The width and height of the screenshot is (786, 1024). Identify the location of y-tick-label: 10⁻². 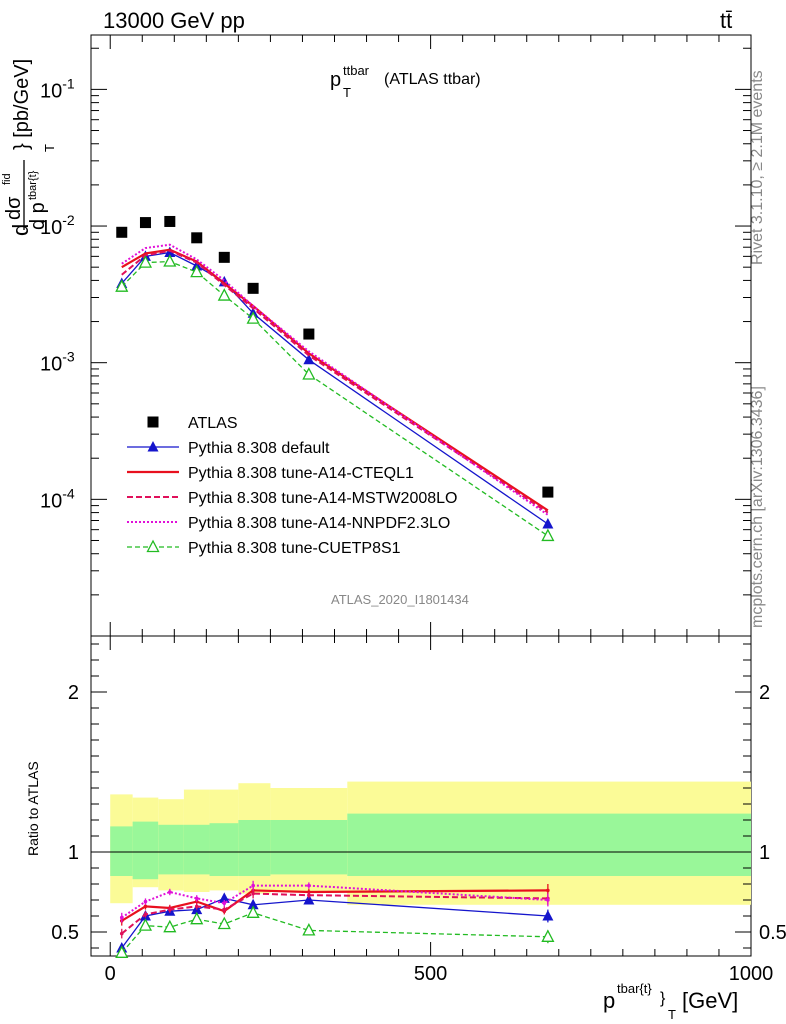
(57, 225).